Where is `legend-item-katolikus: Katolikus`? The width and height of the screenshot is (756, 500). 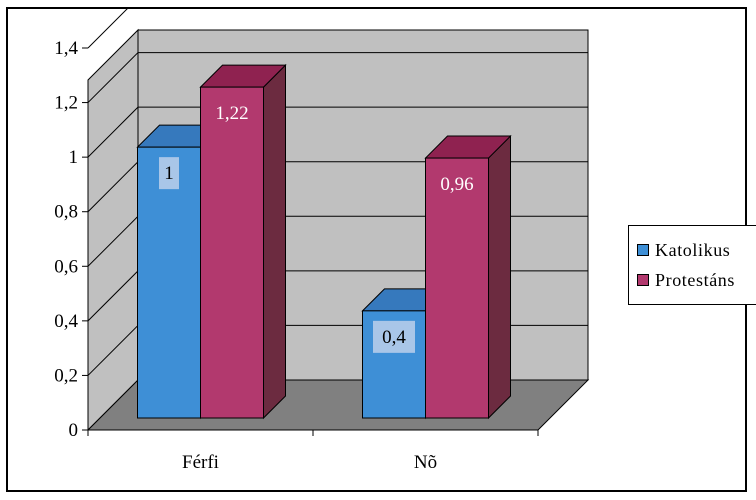
legend-item-katolikus: Katolikus is located at coordinates (683, 250).